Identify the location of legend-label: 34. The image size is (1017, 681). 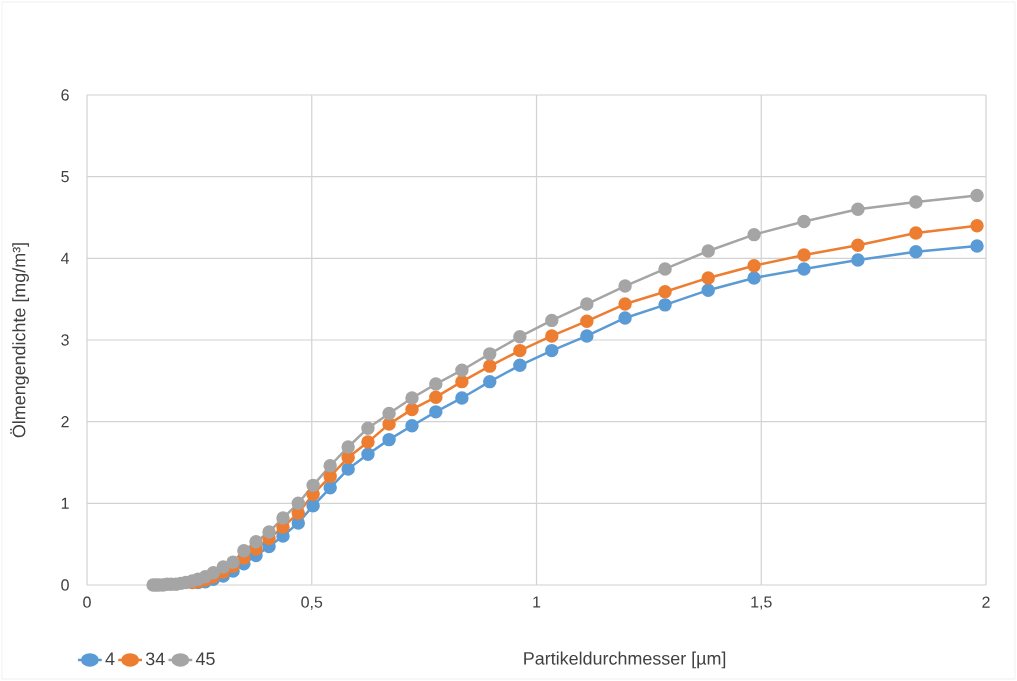
(155, 659).